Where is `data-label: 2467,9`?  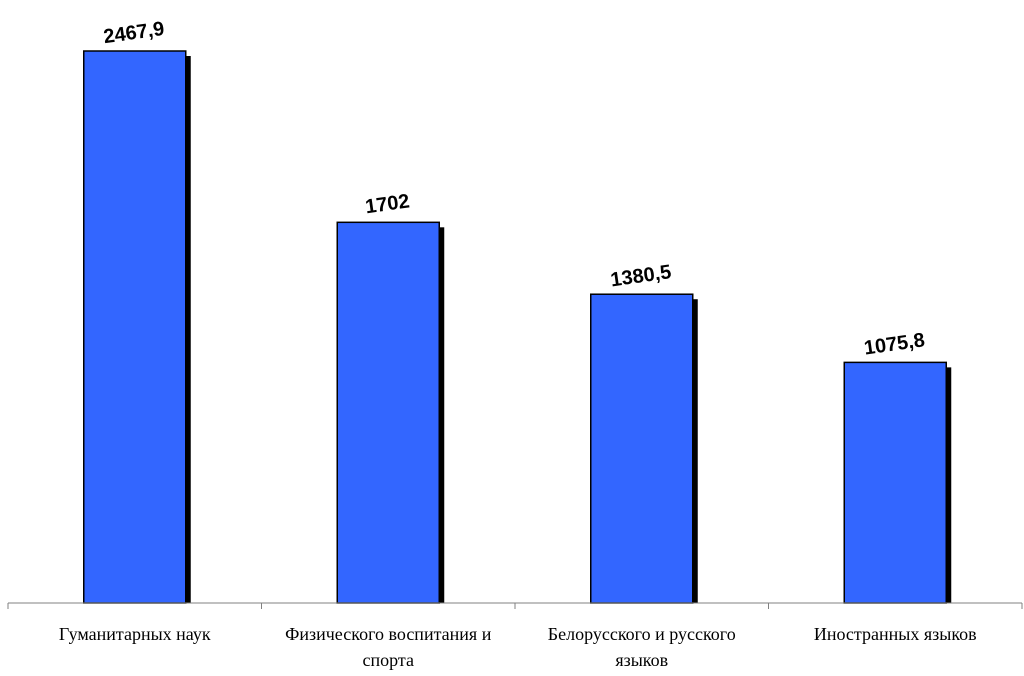 data-label: 2467,9 is located at coordinates (134, 33).